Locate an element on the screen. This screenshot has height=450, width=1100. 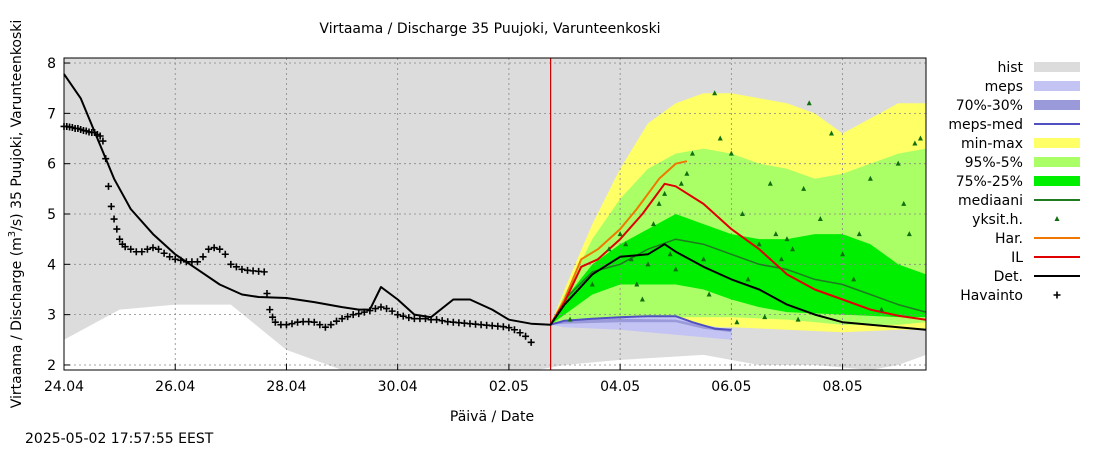
timestamp: 2025-05-02 17:57:55 EEST is located at coordinates (119, 439).